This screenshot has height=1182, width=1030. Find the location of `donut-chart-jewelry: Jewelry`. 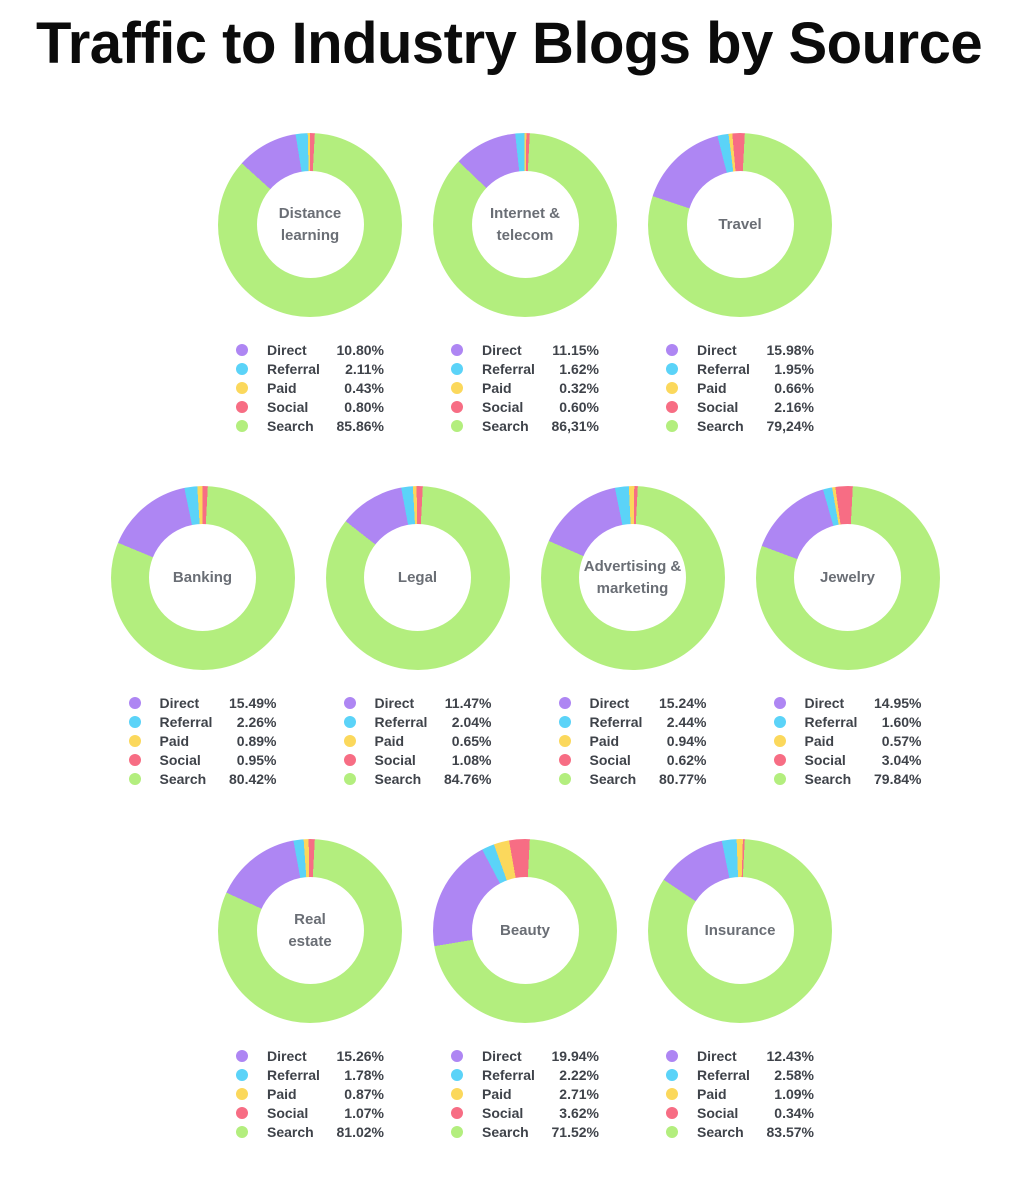

donut-chart-jewelry: Jewelry is located at coordinates (847, 577).